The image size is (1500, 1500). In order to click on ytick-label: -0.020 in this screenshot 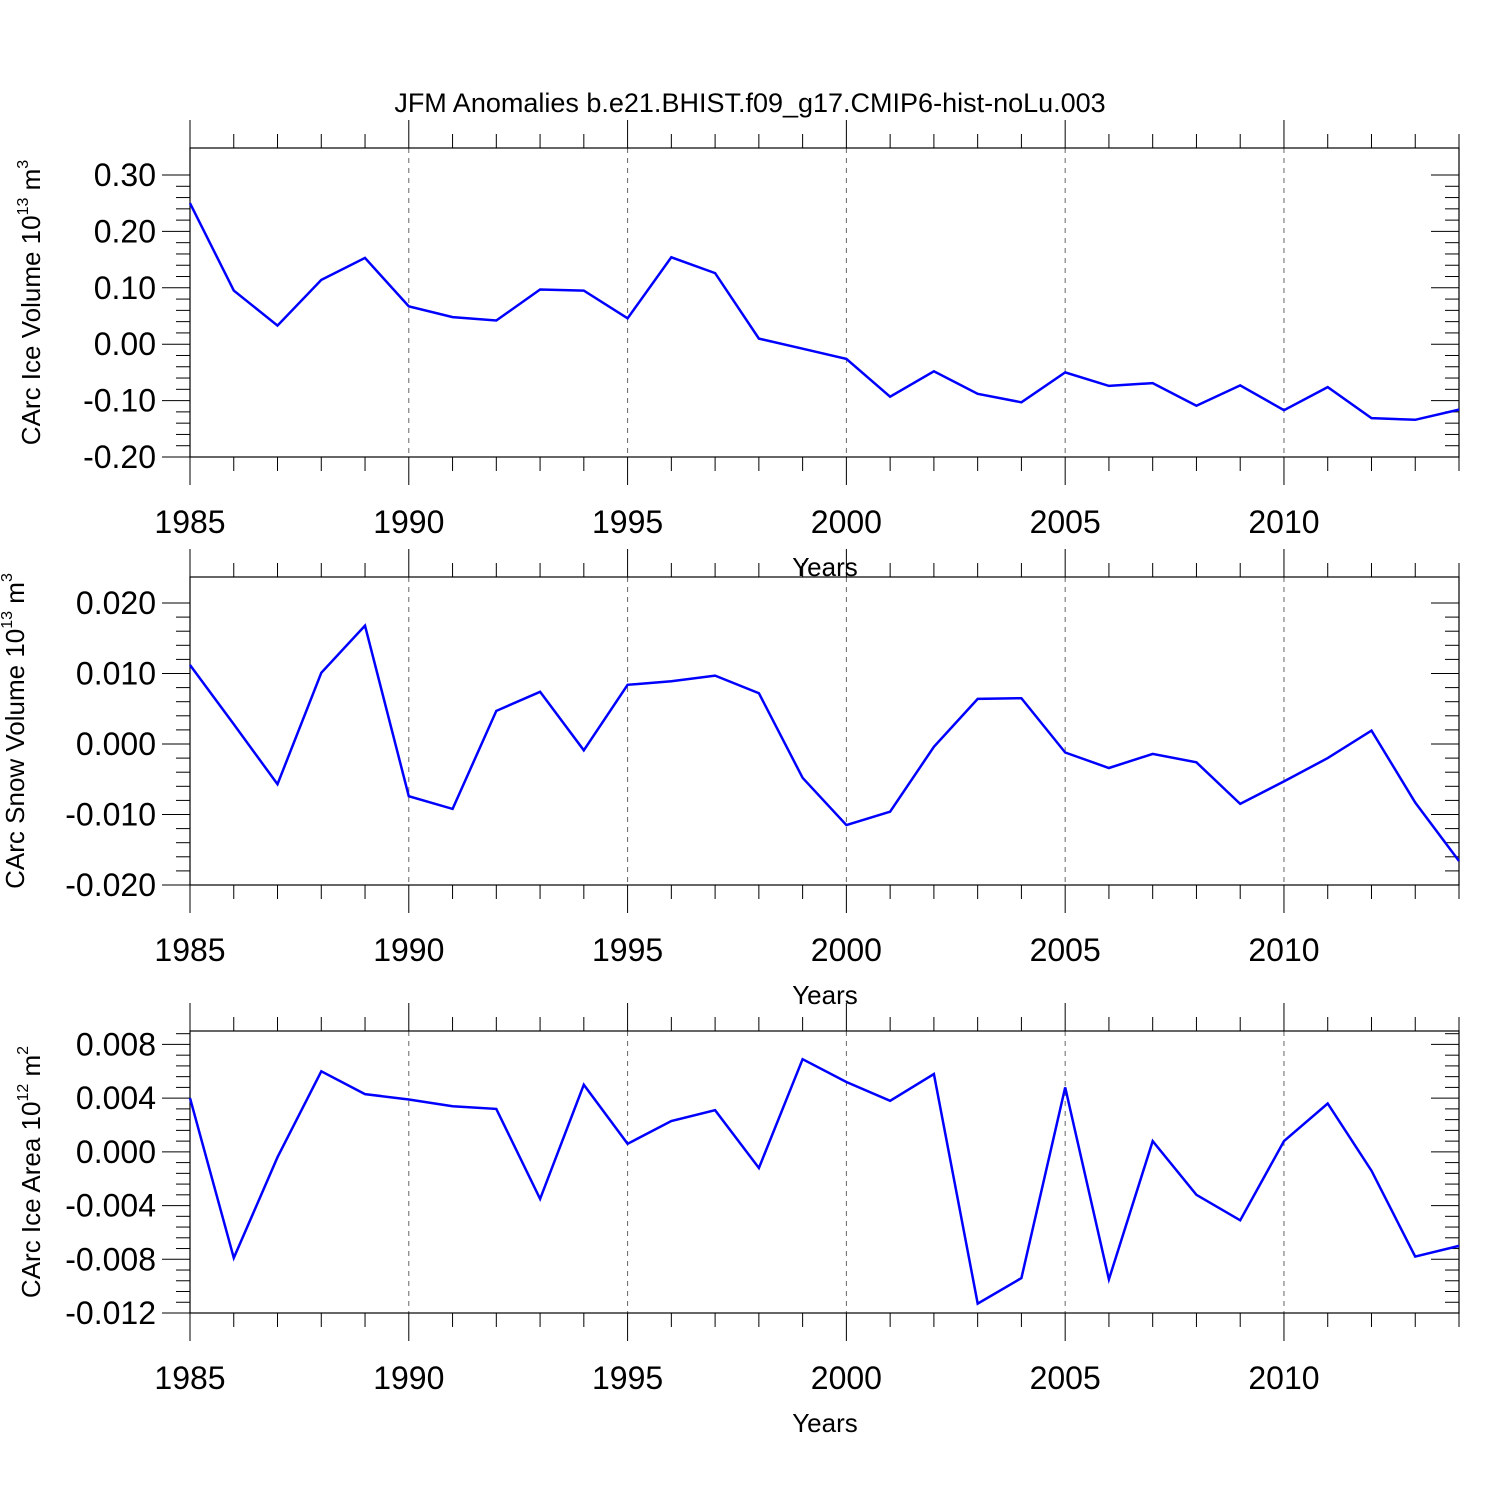, I will do `click(110, 885)`.